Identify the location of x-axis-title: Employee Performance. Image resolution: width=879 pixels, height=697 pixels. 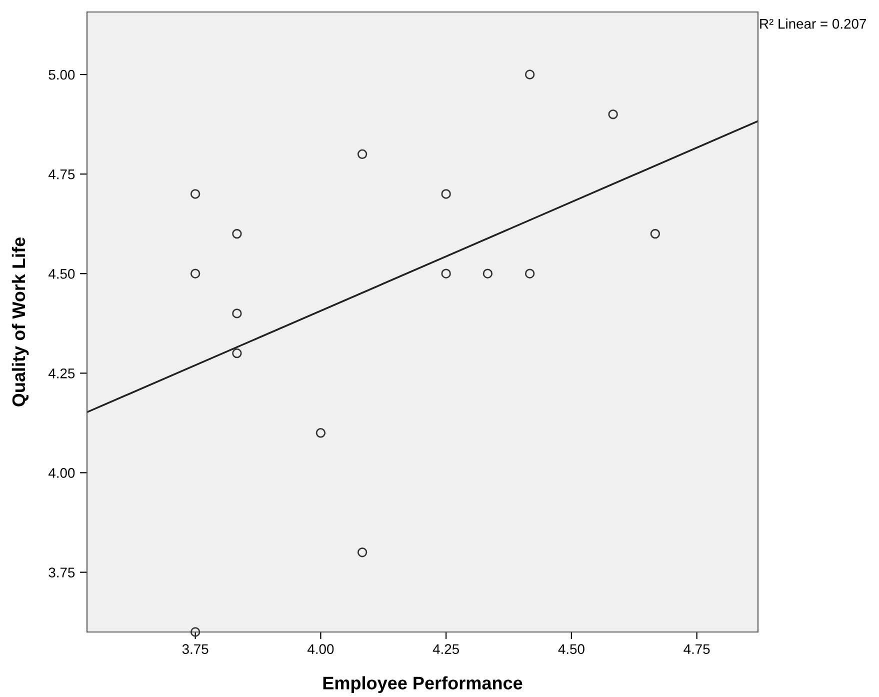
(422, 685).